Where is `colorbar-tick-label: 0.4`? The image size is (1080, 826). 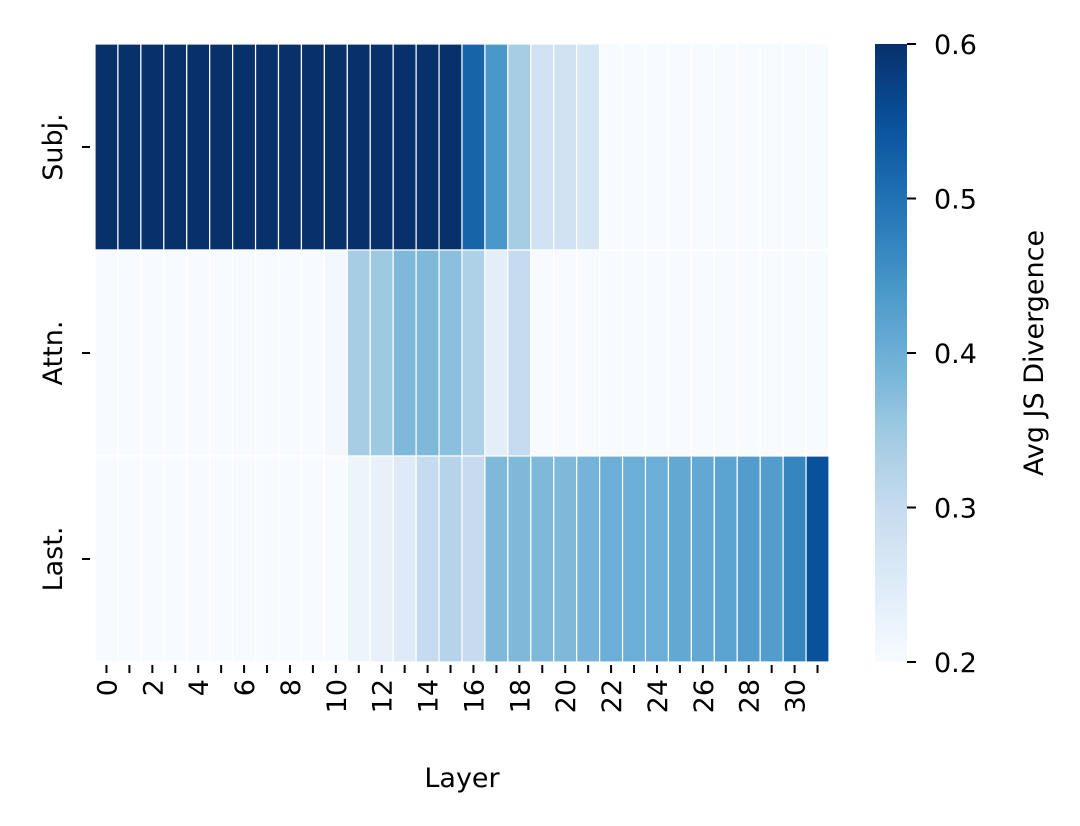 colorbar-tick-label: 0.4 is located at coordinates (955, 354).